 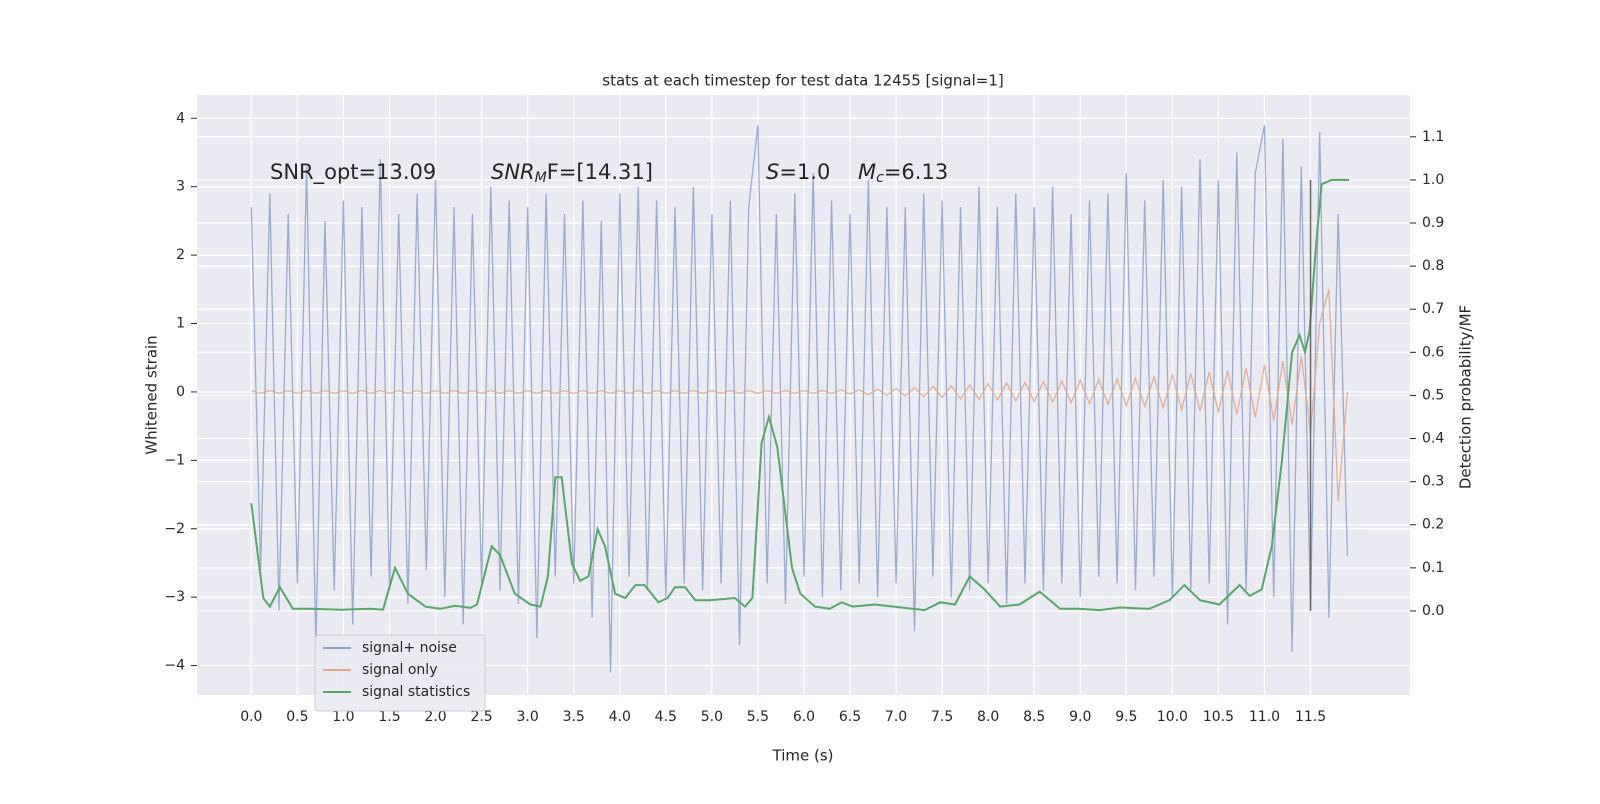 I want to click on y-tick-label: −4, so click(x=174, y=666).